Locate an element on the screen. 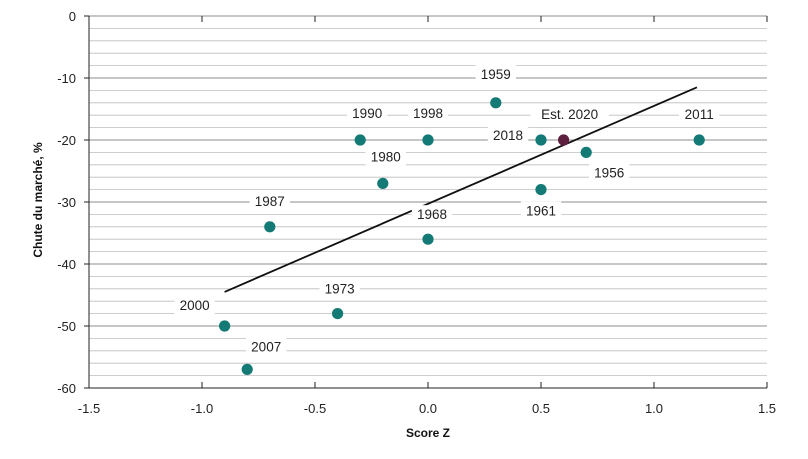  point-label: 1998 is located at coordinates (428, 113).